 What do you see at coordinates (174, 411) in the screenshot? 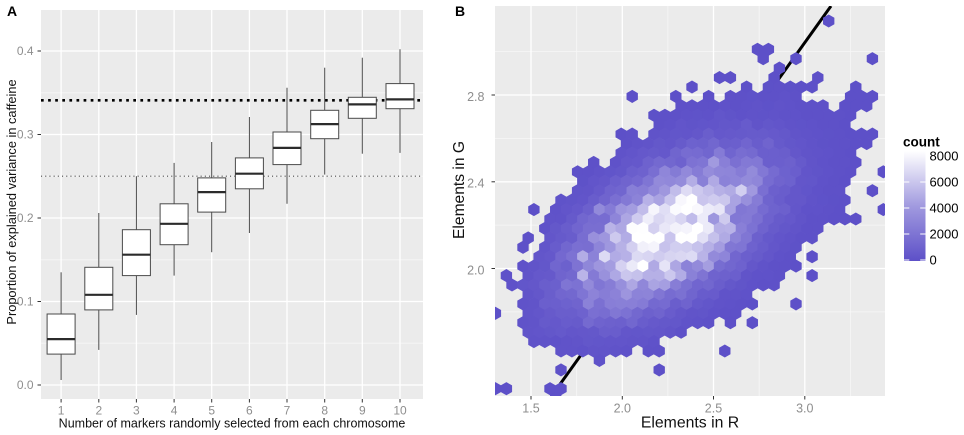
I see `svg-text: 4` at bounding box center [174, 411].